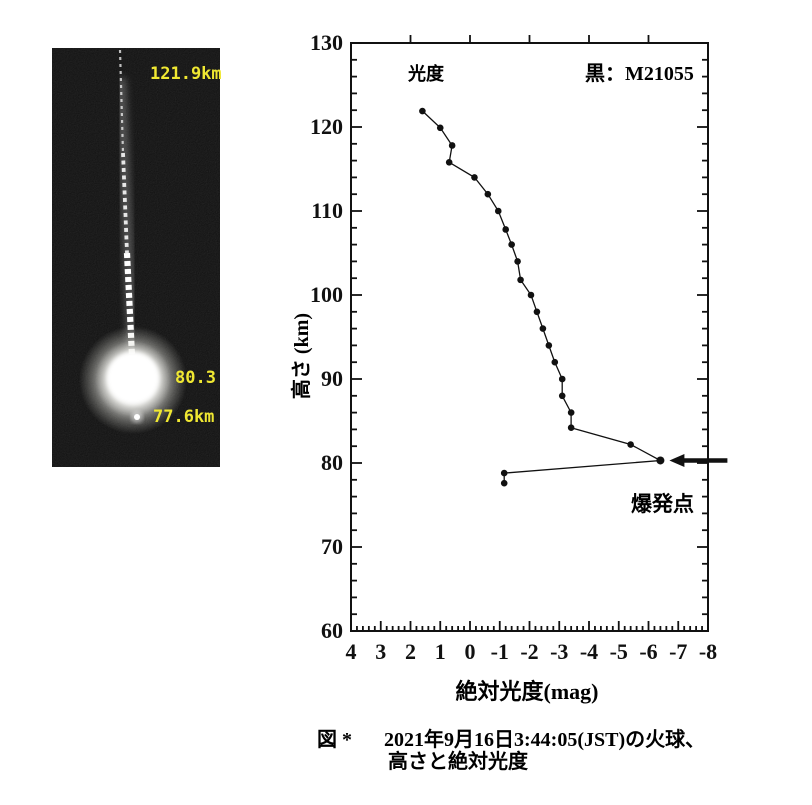  What do you see at coordinates (184, 417) in the screenshot?
I see `photo-altitude-end-label: 77.6km` at bounding box center [184, 417].